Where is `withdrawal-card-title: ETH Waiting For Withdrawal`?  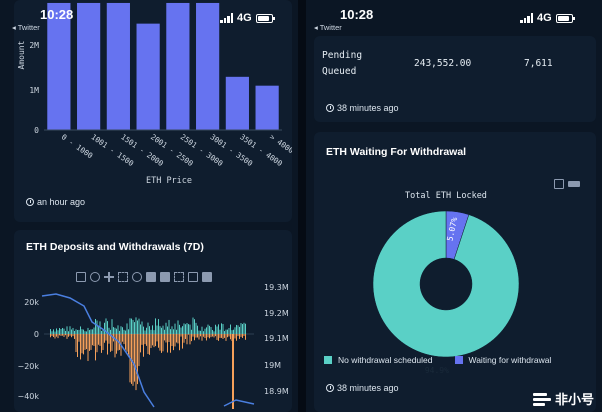
withdrawal-card-title: ETH Waiting For Withdrawal is located at coordinates (396, 152).